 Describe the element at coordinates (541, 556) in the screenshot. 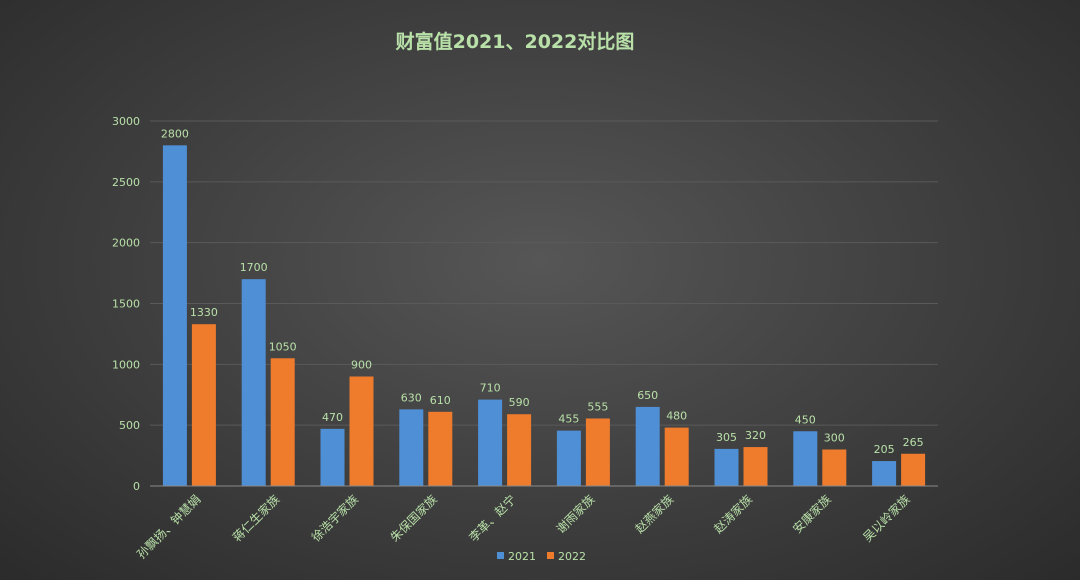

I see `legend: 2021 2022` at that location.